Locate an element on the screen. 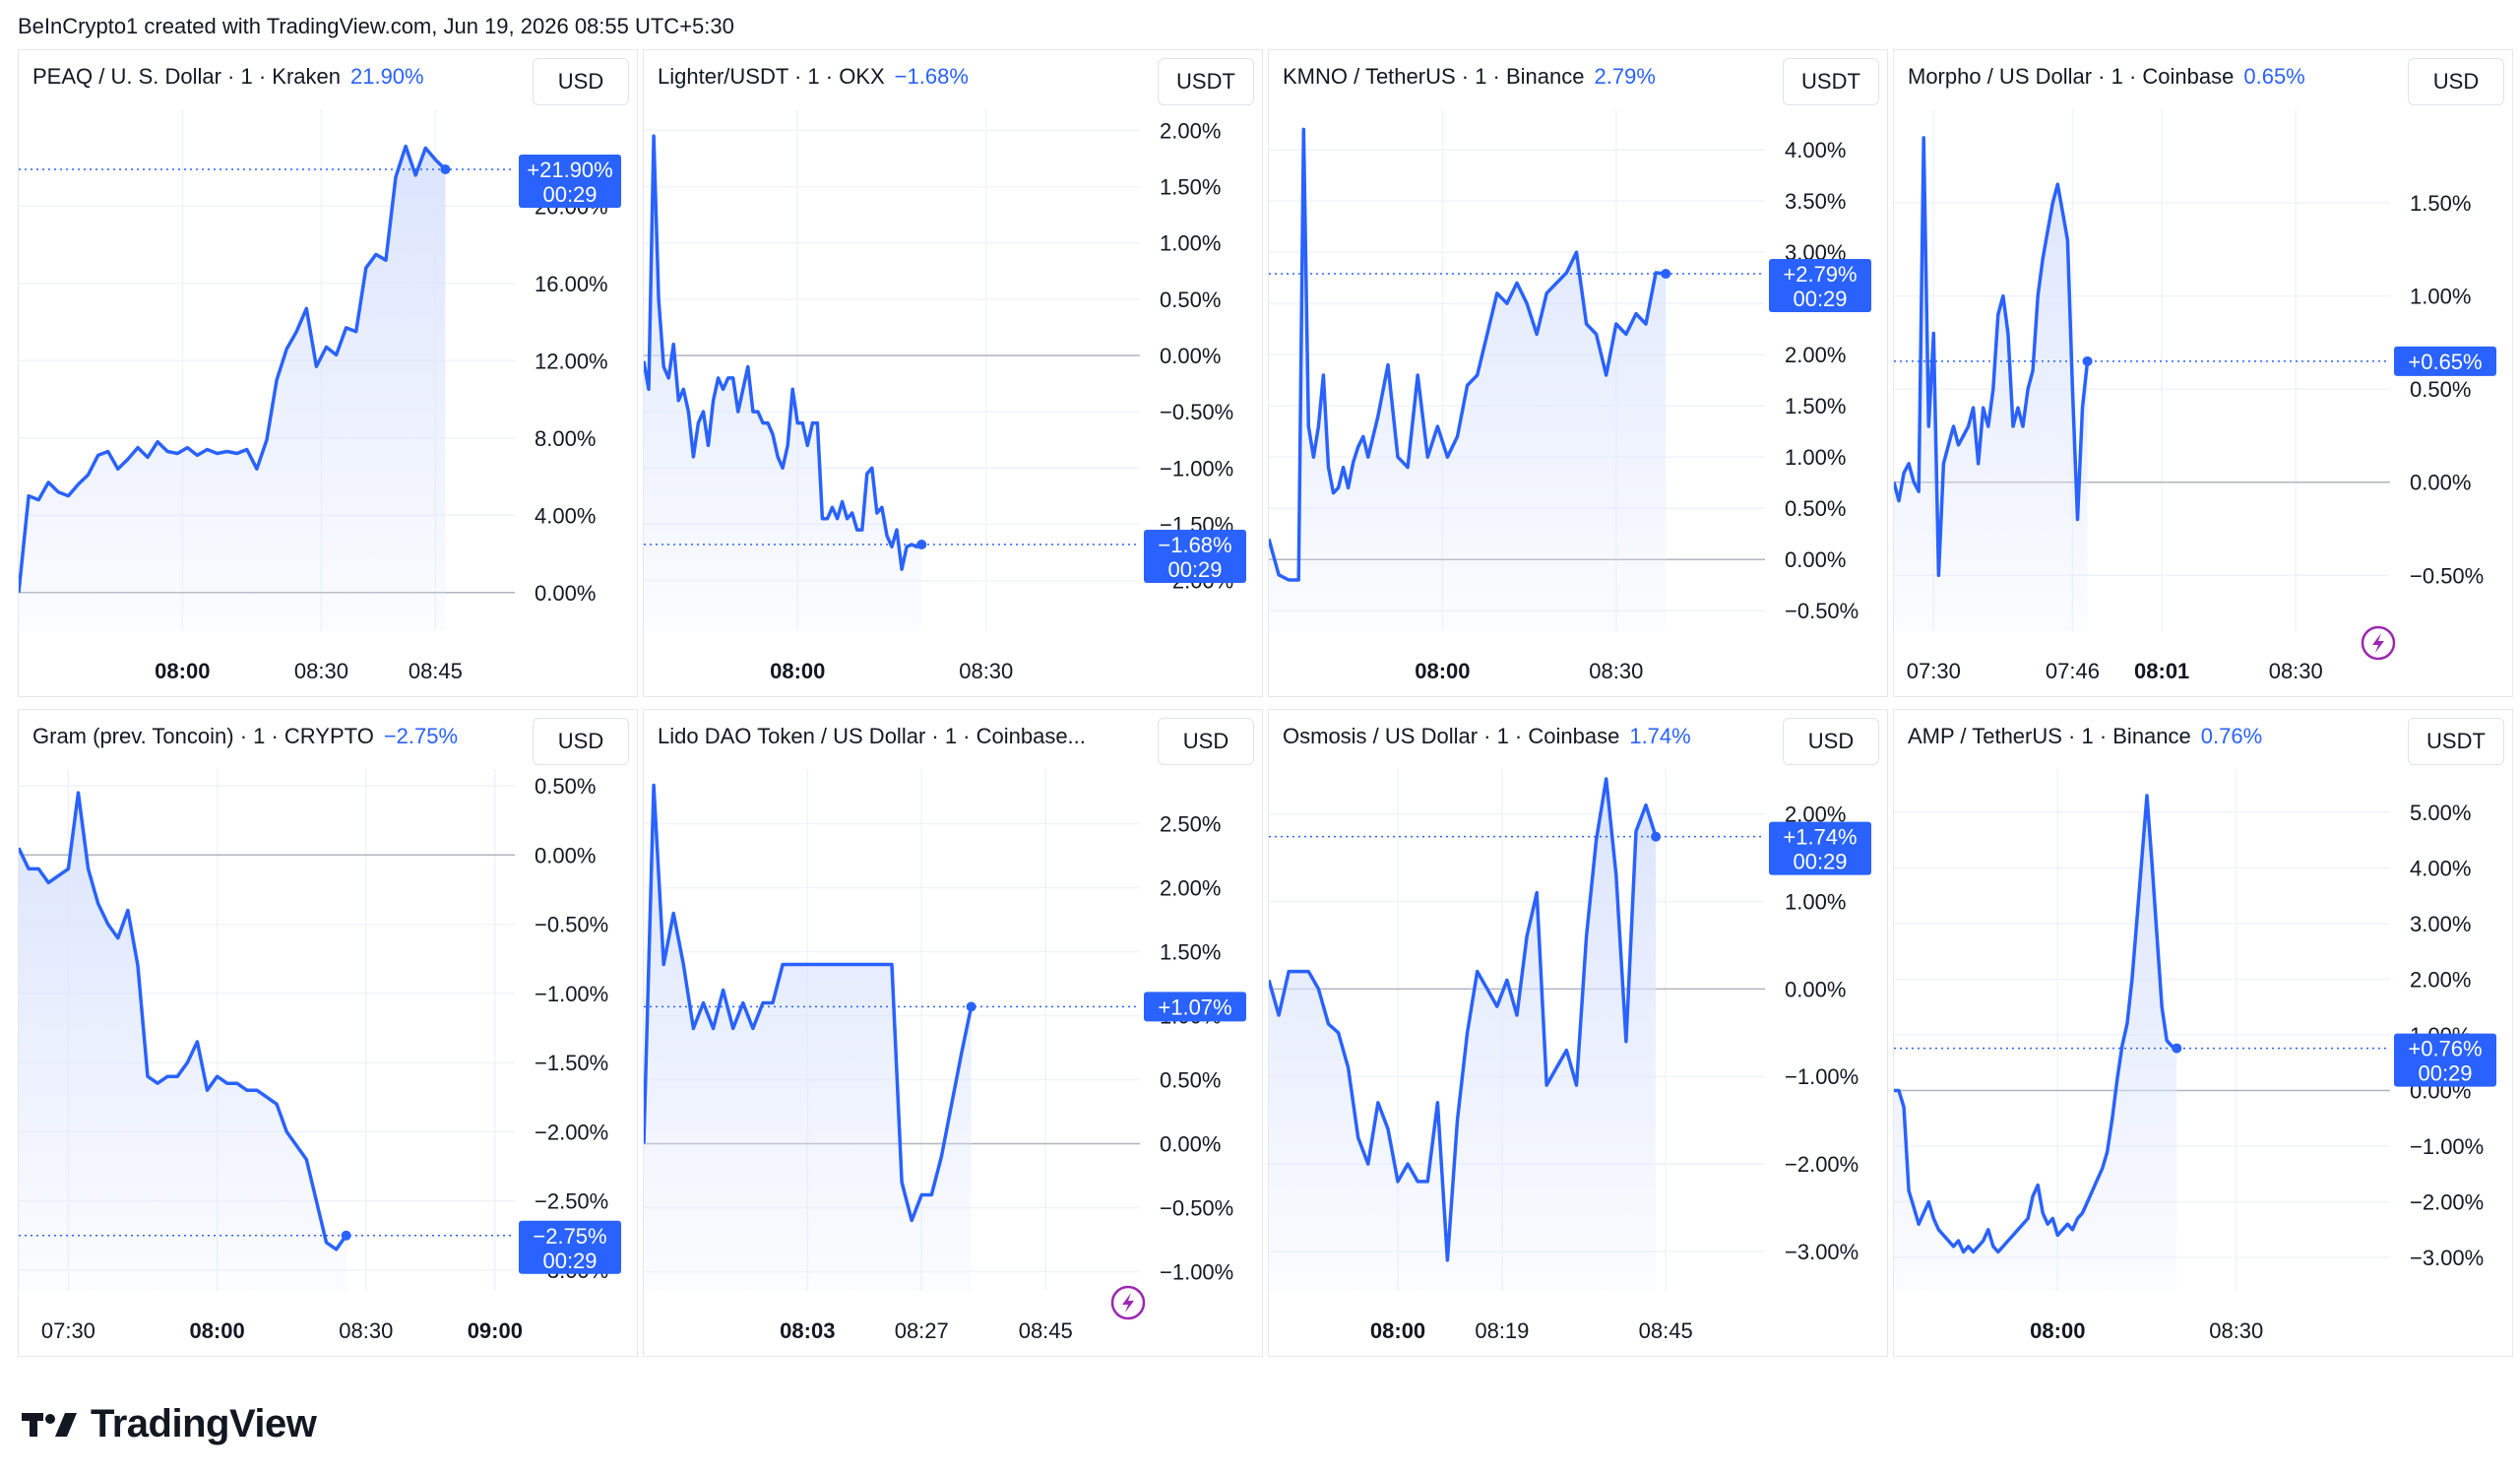  symbol-title: AMP / TetherUS · 1 · Binance is located at coordinates (2049, 736).